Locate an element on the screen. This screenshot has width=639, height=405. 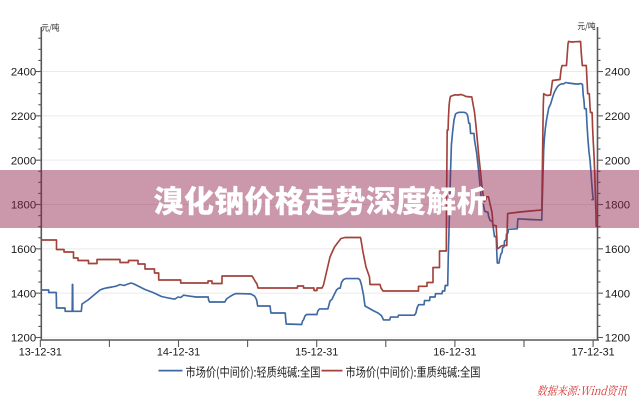
svg-text: 13-12-31 is located at coordinates (40, 352).